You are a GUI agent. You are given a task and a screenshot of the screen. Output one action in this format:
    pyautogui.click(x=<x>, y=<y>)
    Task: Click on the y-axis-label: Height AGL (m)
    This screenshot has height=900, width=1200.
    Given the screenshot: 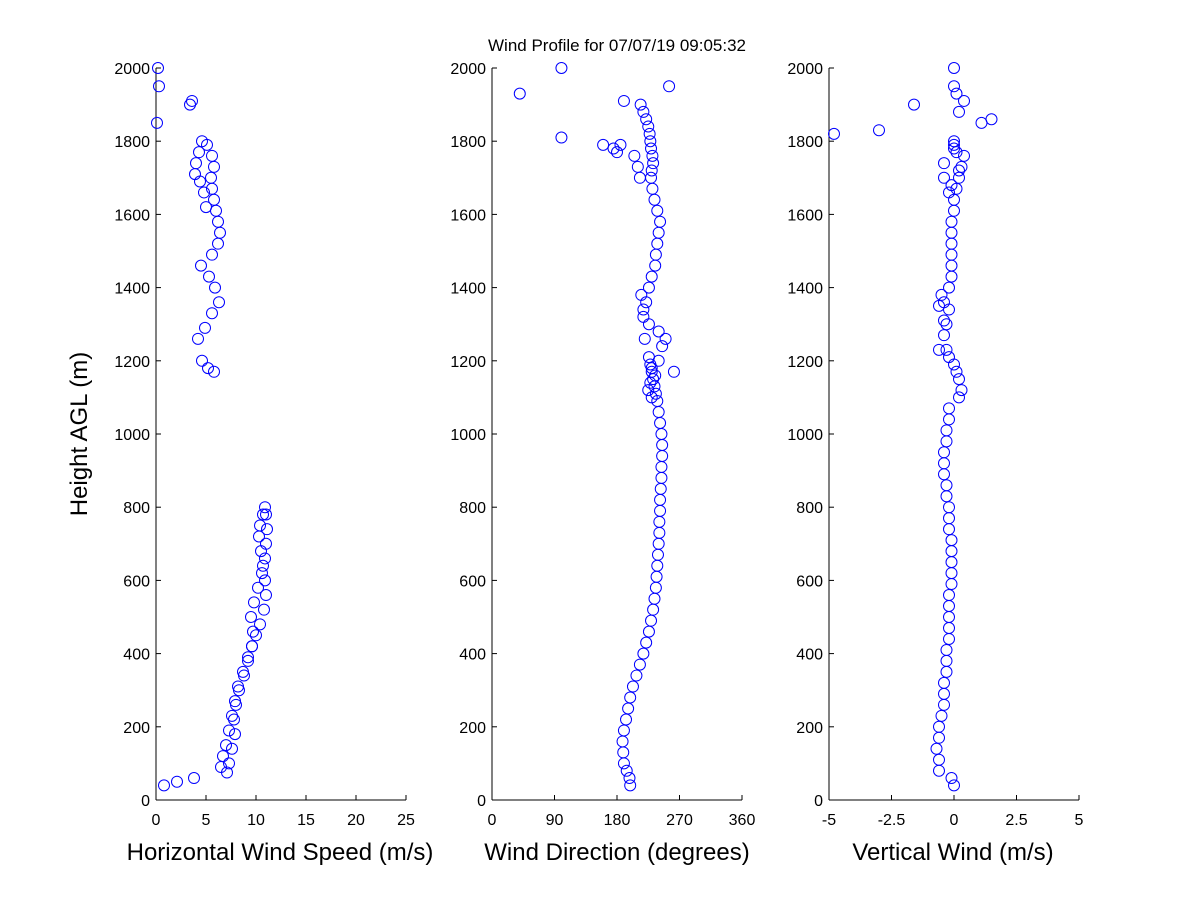 What is the action you would take?
    pyautogui.click(x=79, y=434)
    